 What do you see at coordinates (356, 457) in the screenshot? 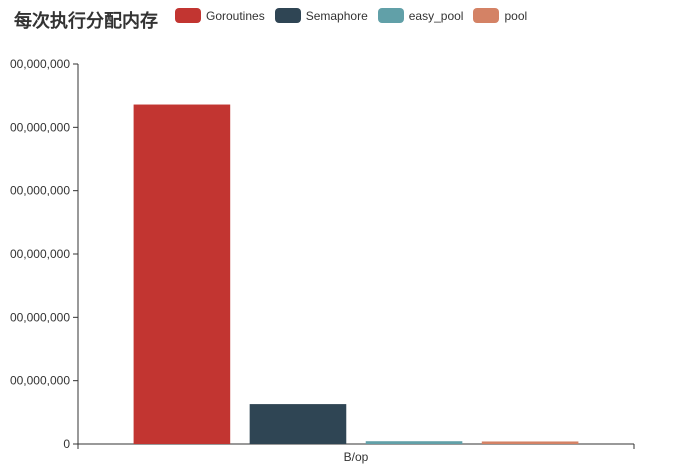
I see `x-tick-label-0: B/op` at bounding box center [356, 457].